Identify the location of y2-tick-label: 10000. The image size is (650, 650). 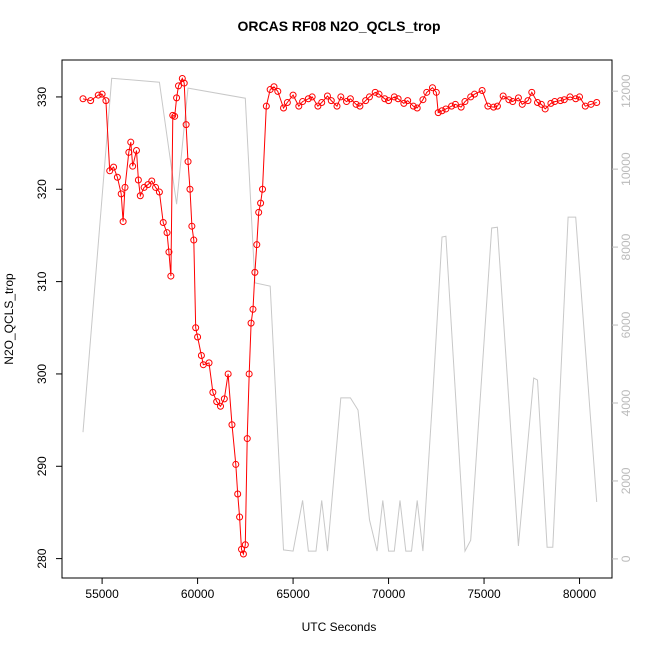
(626, 169).